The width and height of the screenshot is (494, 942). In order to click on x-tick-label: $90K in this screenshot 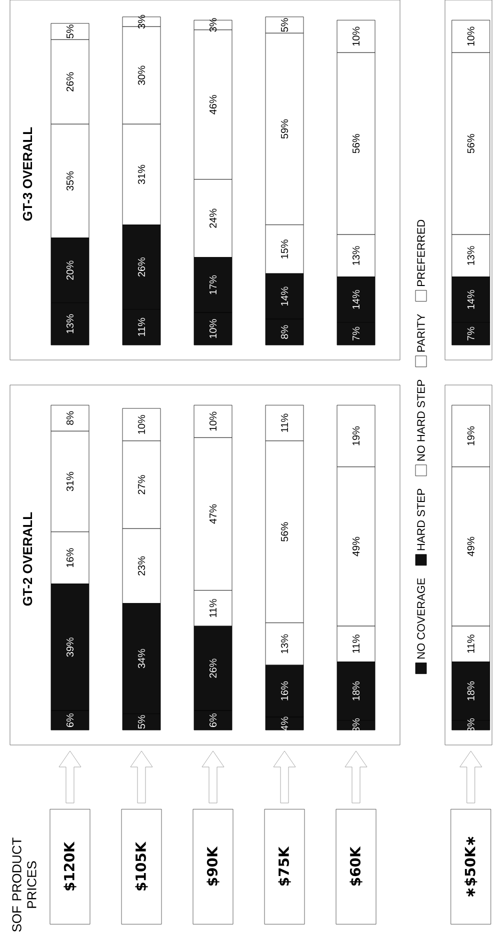, I will do `click(213, 866)`.